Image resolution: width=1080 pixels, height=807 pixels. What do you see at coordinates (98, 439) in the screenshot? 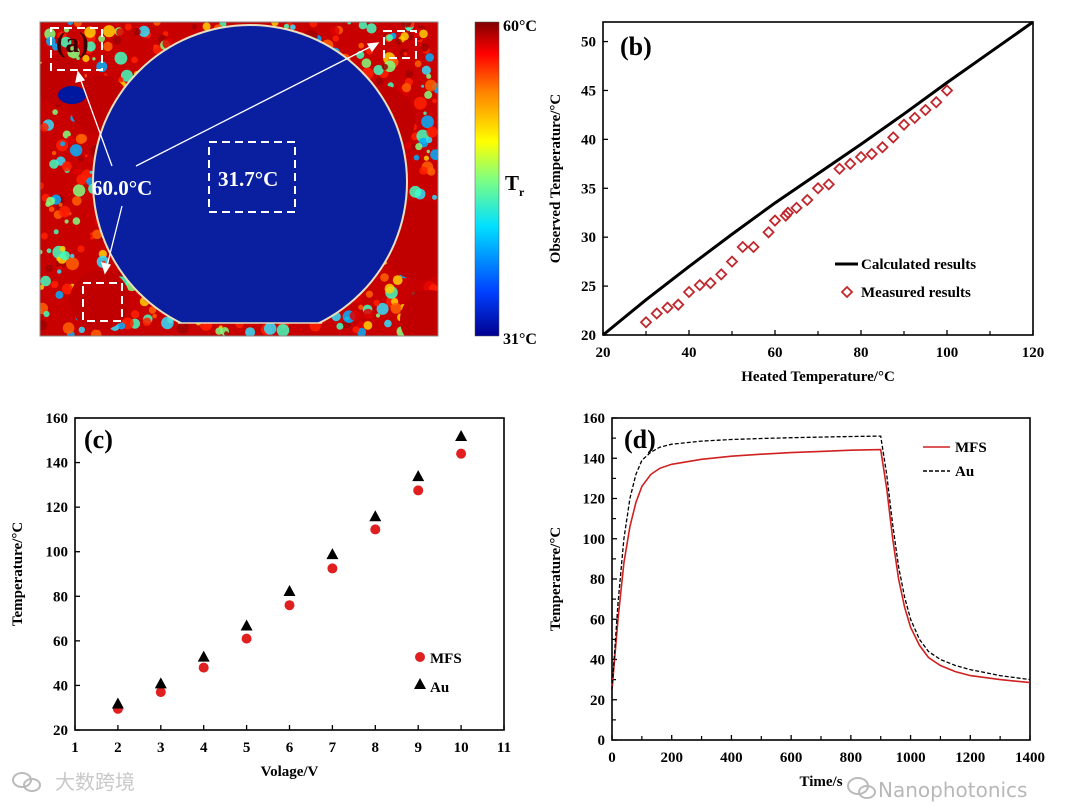
I see `panel-label: (c)` at bounding box center [98, 439].